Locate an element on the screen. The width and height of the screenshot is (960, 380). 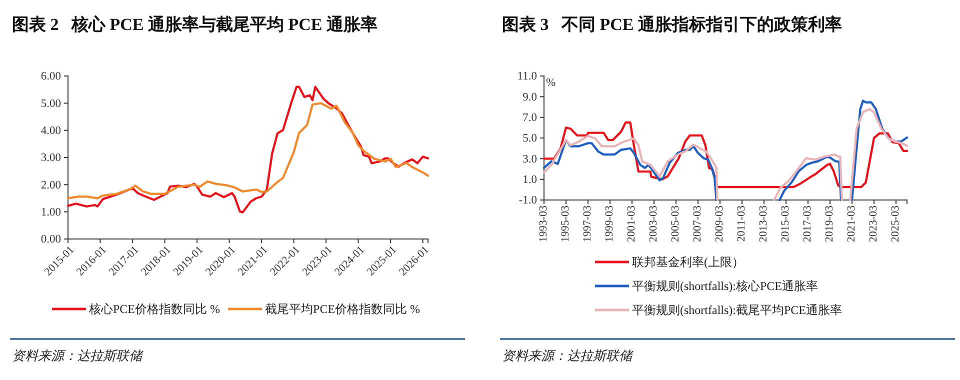
chart-title: 图表 2 核心 PCE 通胀率与截尾平均 PCE 通胀率 is located at coordinates (195, 24).